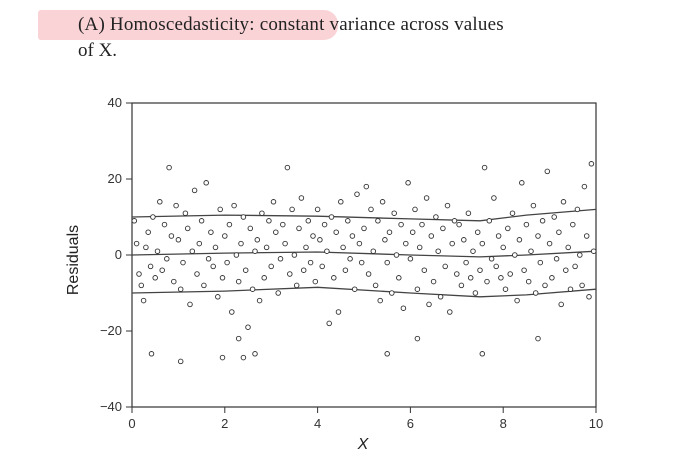 The image size is (673, 458). I want to click on y-axis-label: Residuals, so click(73, 260).